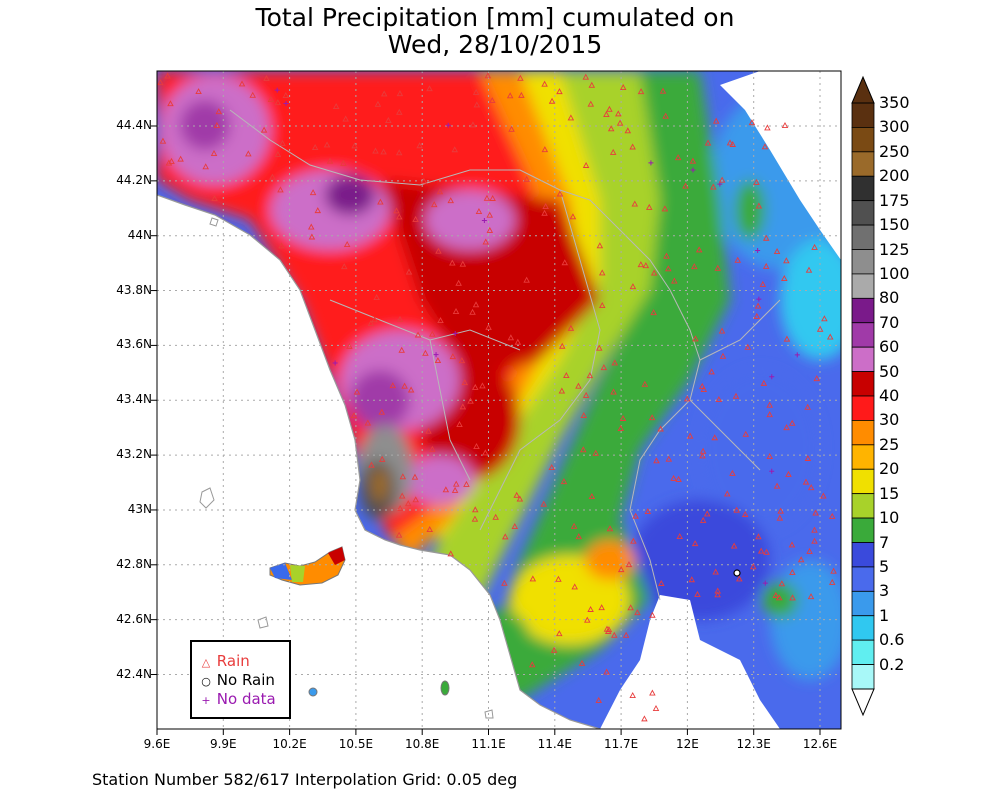 This screenshot has height=800, width=1000. I want to click on colorbar-label: 0.2, so click(892, 664).